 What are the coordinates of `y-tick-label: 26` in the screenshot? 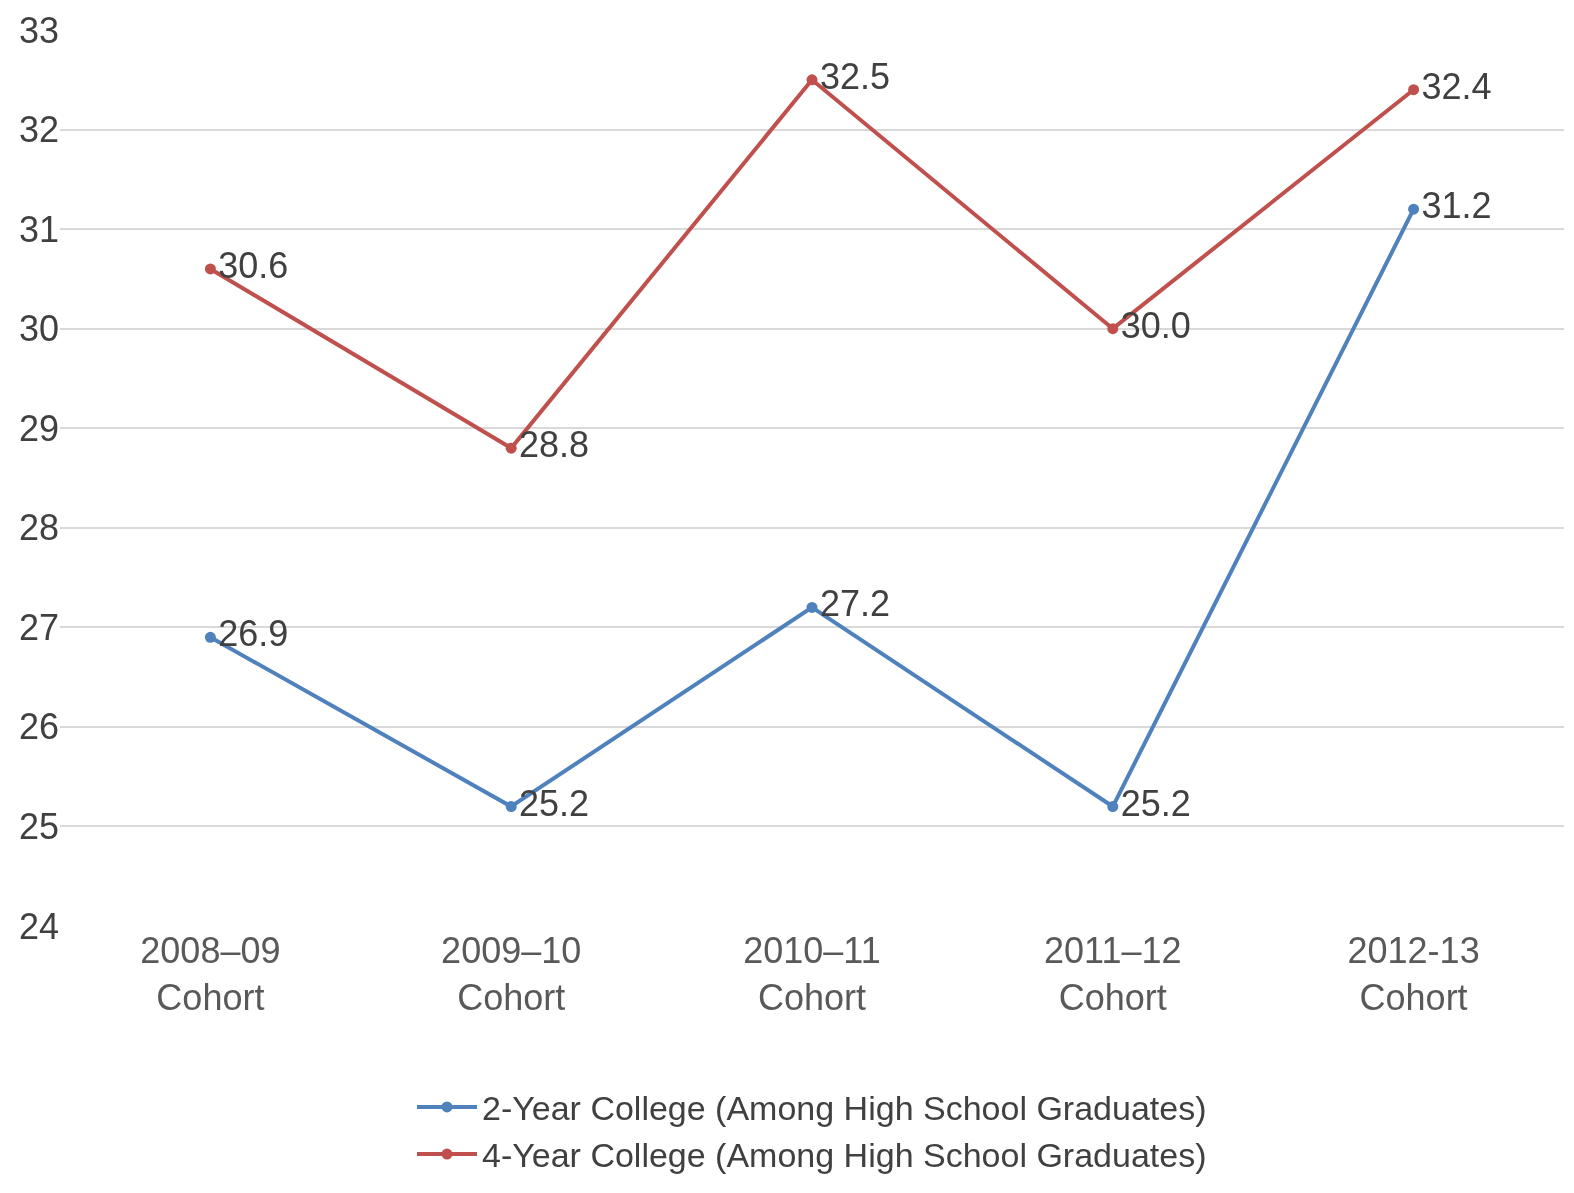 It's located at (38, 727).